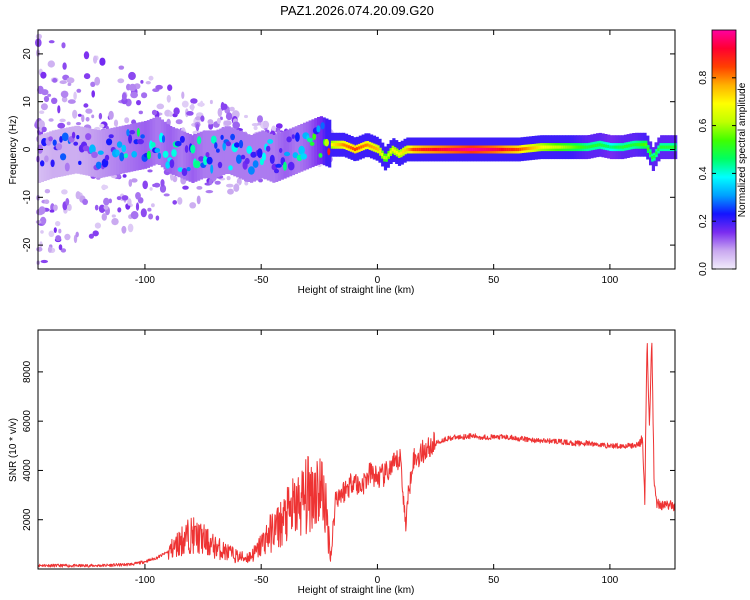 The width and height of the screenshot is (750, 600). I want to click on colorbar-gradient, so click(724, 149).